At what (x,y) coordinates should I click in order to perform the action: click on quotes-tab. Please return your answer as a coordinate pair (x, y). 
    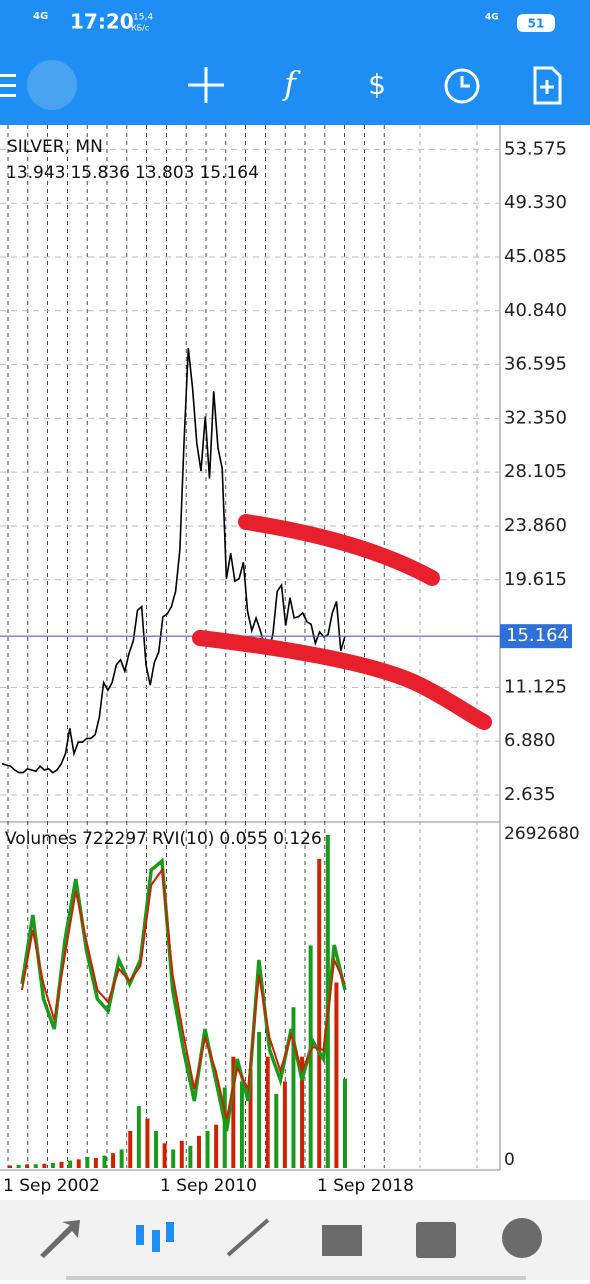
    Looking at the image, I should click on (60, 1239).